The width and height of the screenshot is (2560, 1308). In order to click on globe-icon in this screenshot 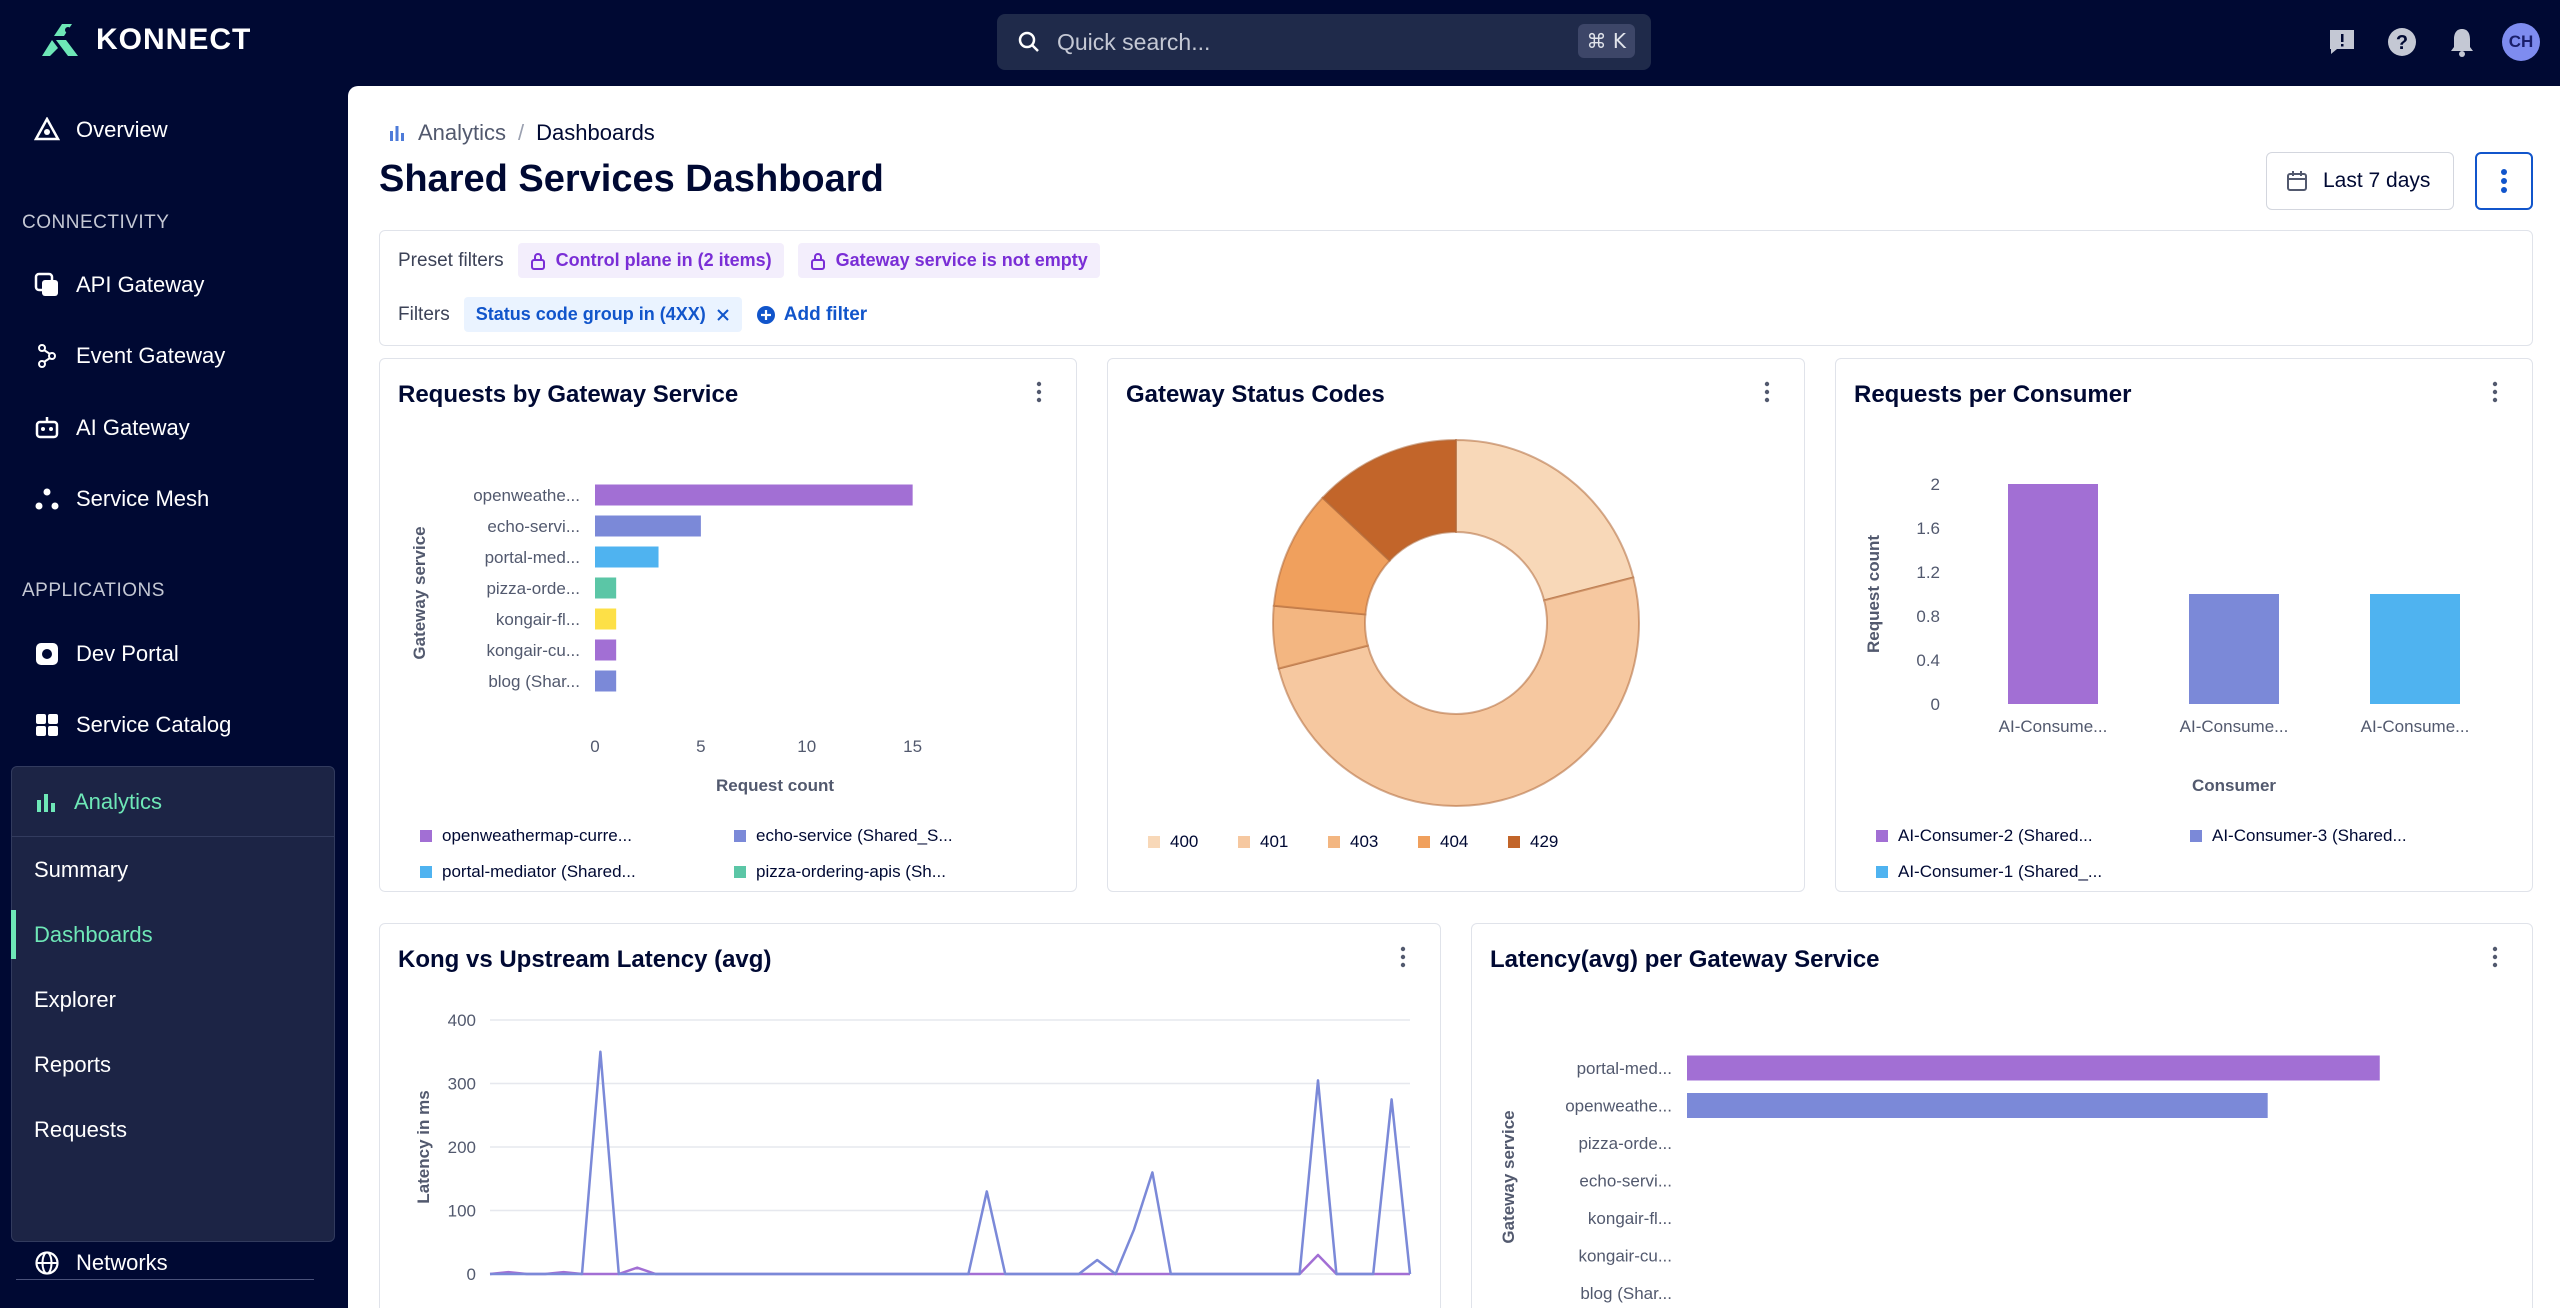, I will do `click(47, 1263)`.